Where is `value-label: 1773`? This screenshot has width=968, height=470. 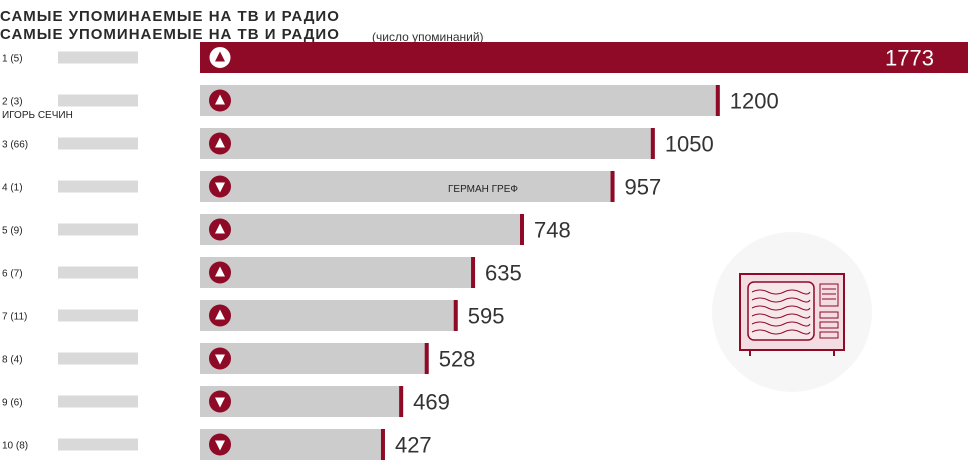 value-label: 1773 is located at coordinates (909, 58).